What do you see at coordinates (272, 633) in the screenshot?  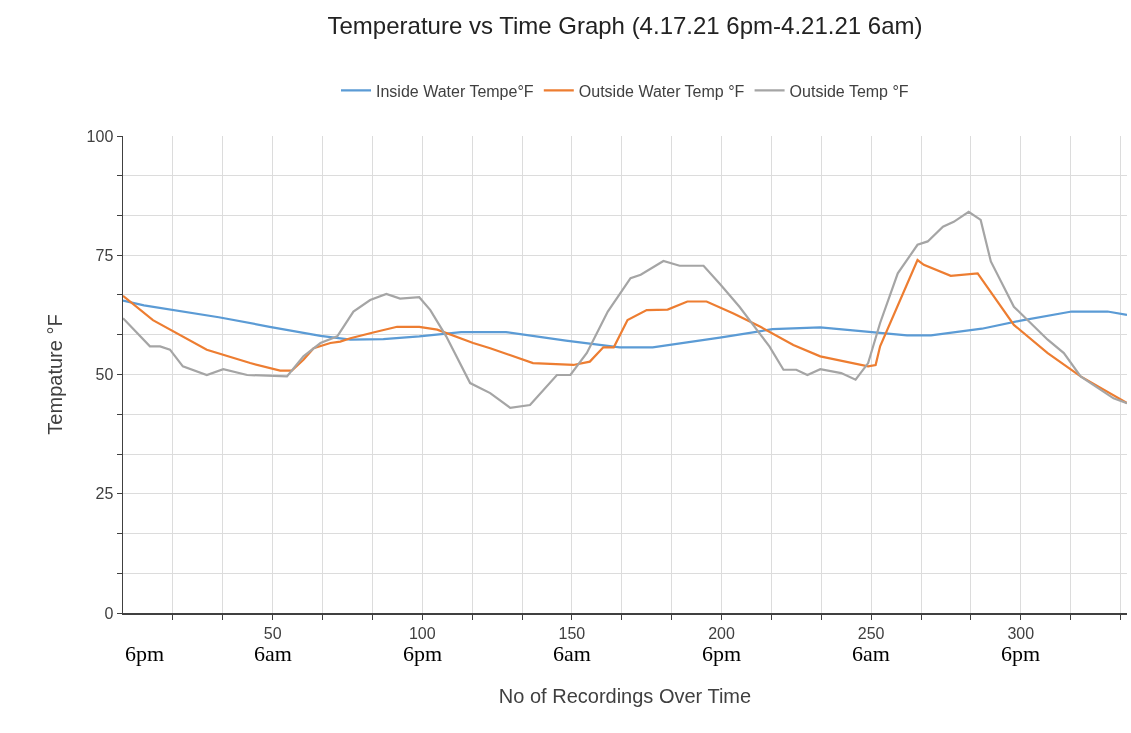 I see `x-tick-label: 50` at bounding box center [272, 633].